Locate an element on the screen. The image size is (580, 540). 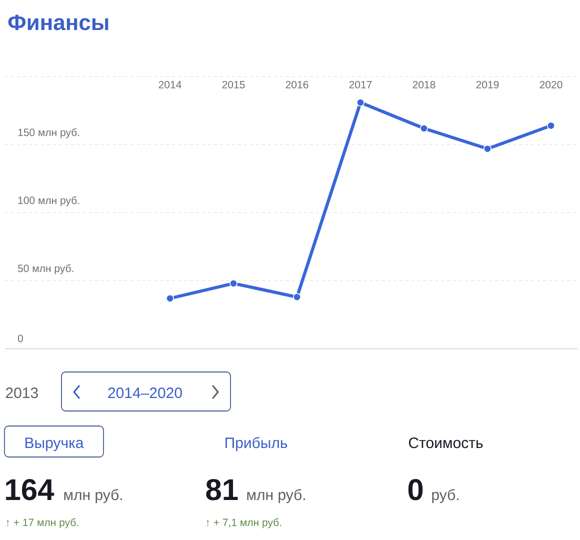
text: Стоимость is located at coordinates (445, 443).